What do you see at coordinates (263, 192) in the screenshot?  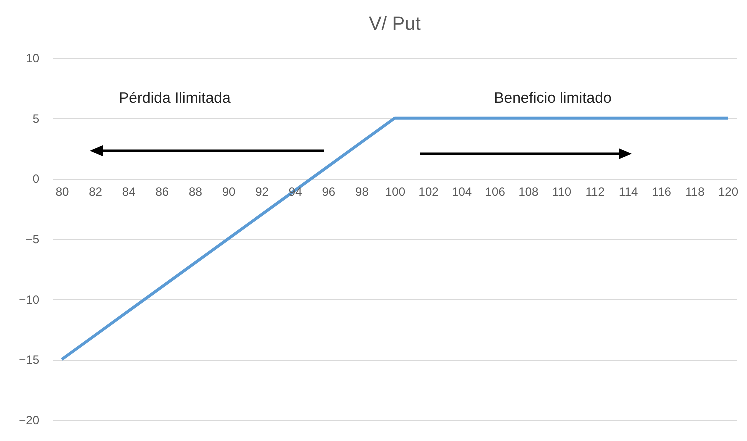 I see `x-tick-label: 92` at bounding box center [263, 192].